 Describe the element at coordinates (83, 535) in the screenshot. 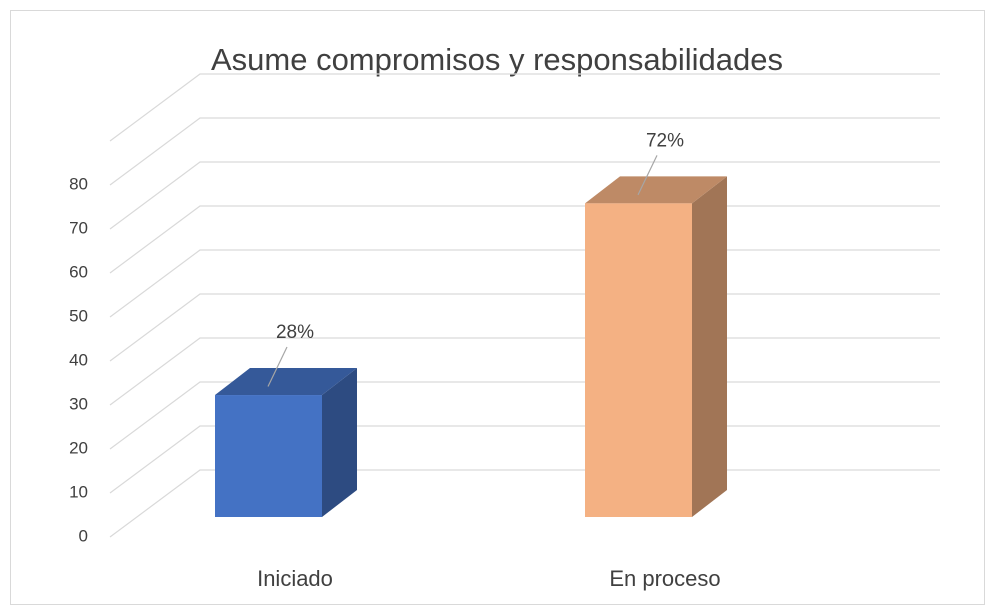

I see `y-tick-label: 0` at that location.